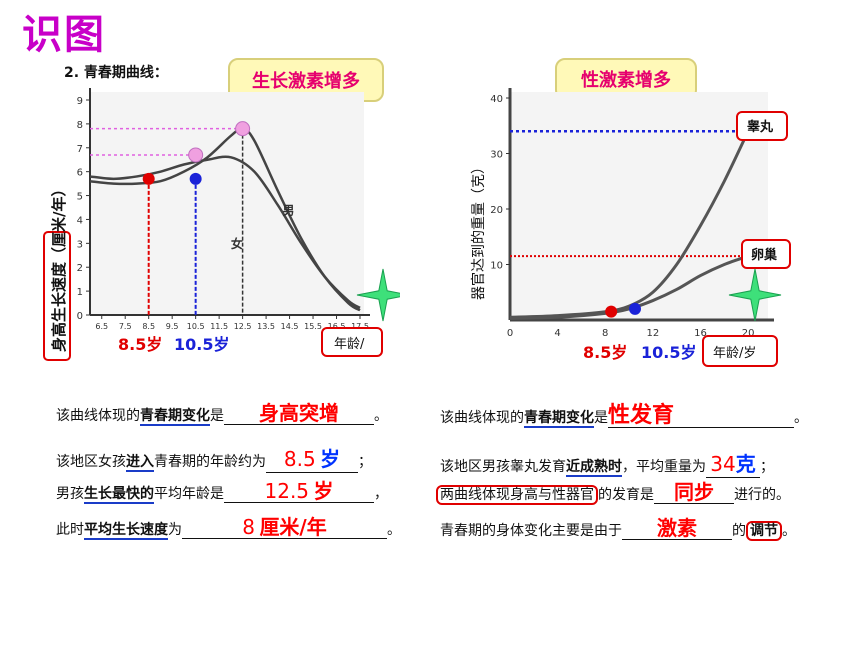 The height and width of the screenshot is (645, 860). I want to click on y-tick-label: 40, so click(496, 99).